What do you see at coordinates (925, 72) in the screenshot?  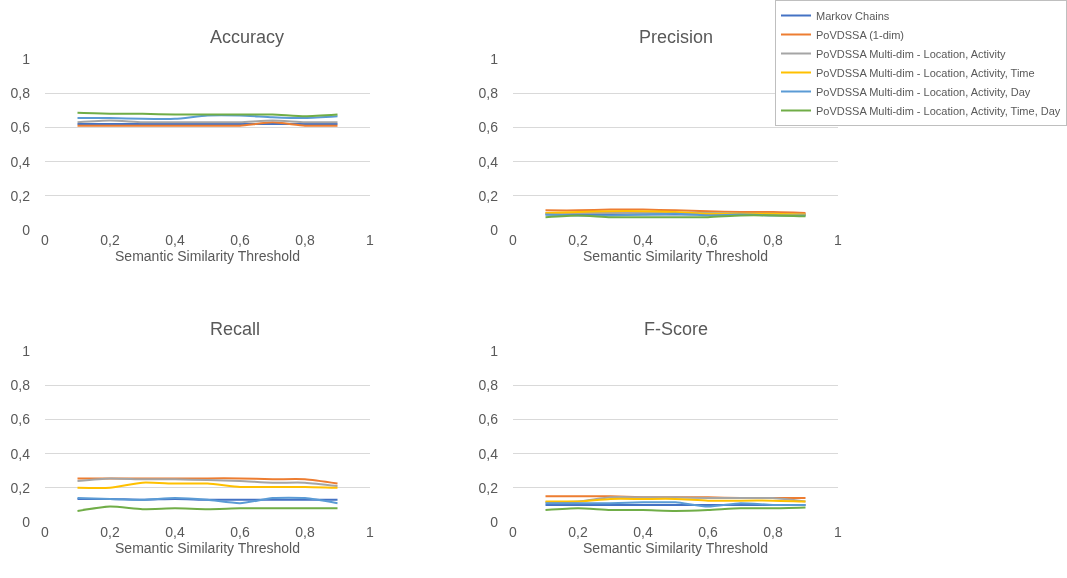 I see `legend-label: PoVDSSA Multi-dim - Location, Activity, Time` at bounding box center [925, 72].